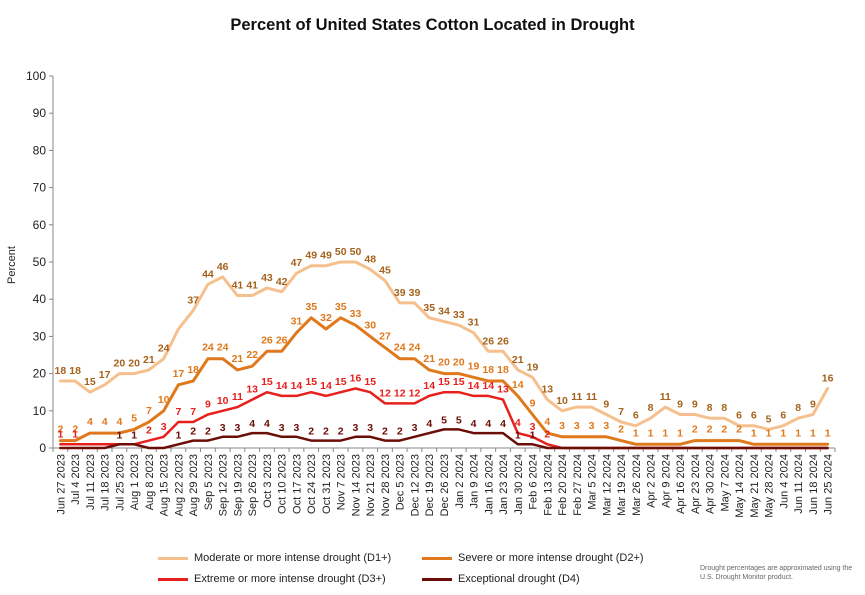 The height and width of the screenshot is (595, 865). Describe the element at coordinates (444, 363) in the screenshot. I see `data-label-d2: 20` at that location.